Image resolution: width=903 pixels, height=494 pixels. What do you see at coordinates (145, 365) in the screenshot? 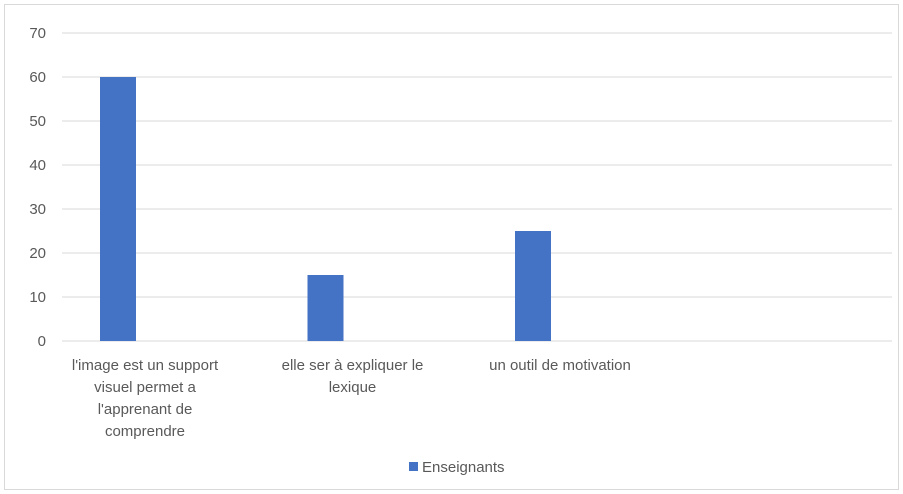
I see `x-tick-label: l'image est un support` at bounding box center [145, 365].